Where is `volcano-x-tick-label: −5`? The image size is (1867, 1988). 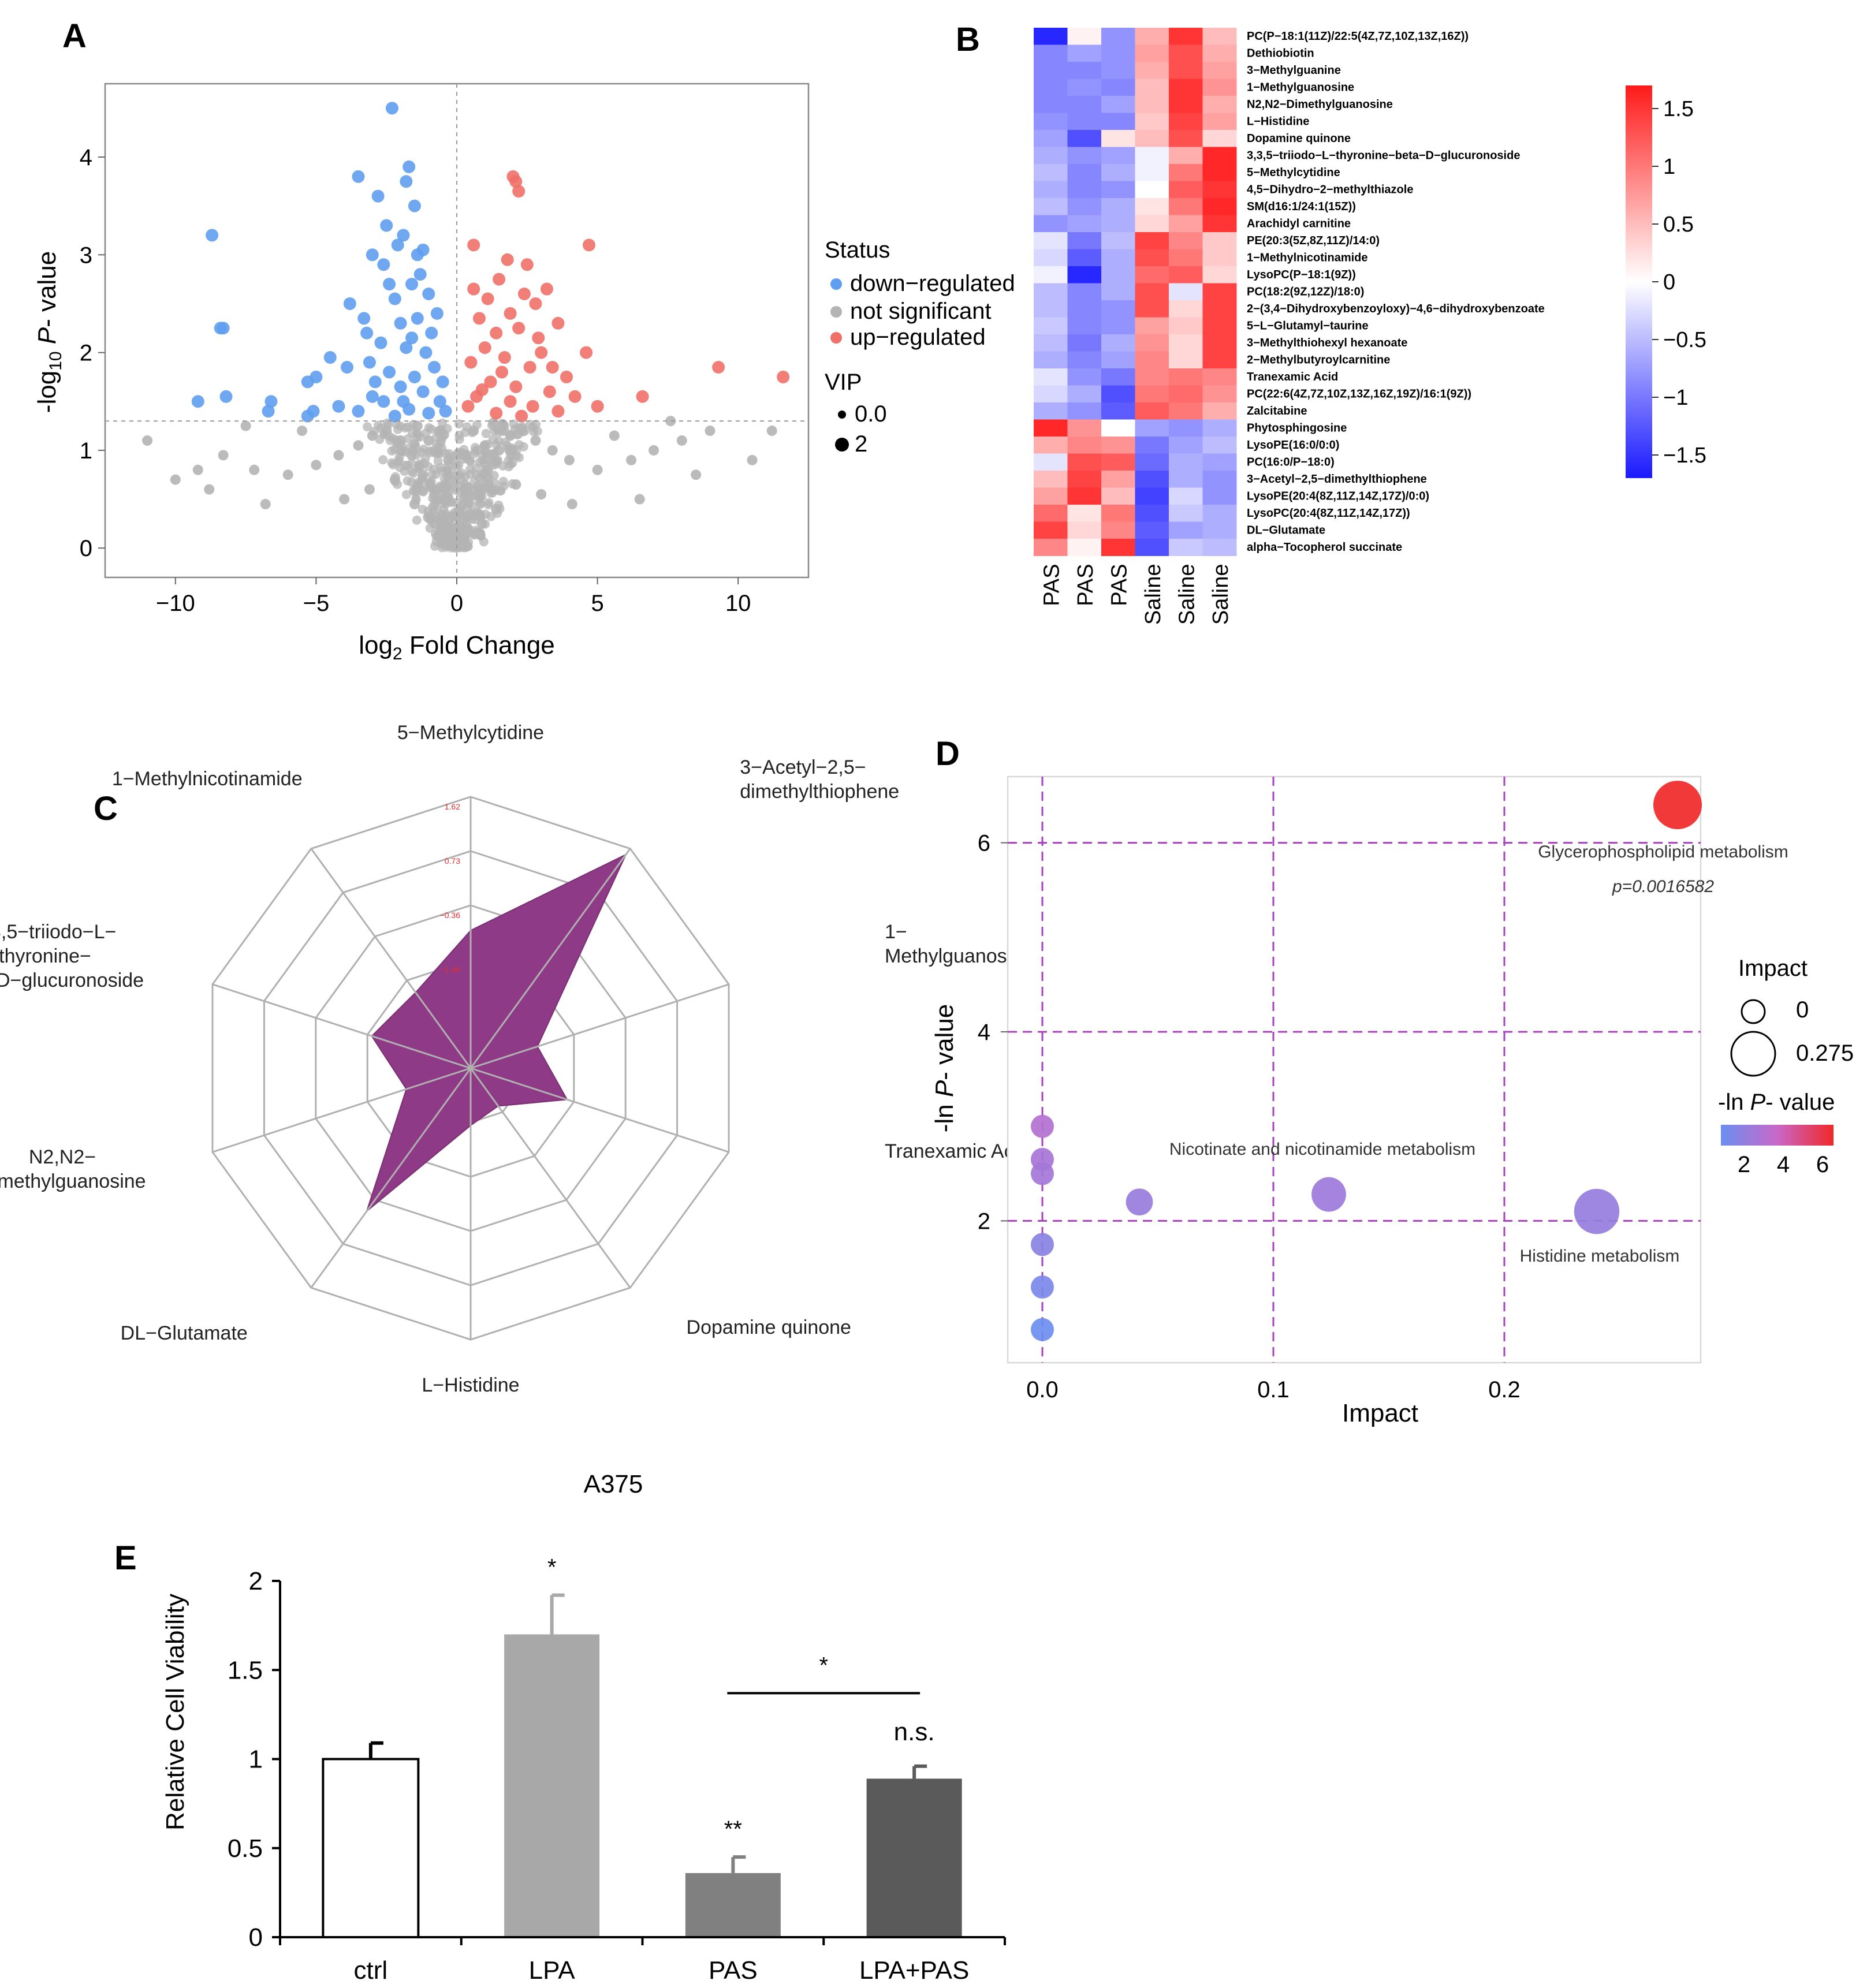 volcano-x-tick-label: −5 is located at coordinates (316, 604).